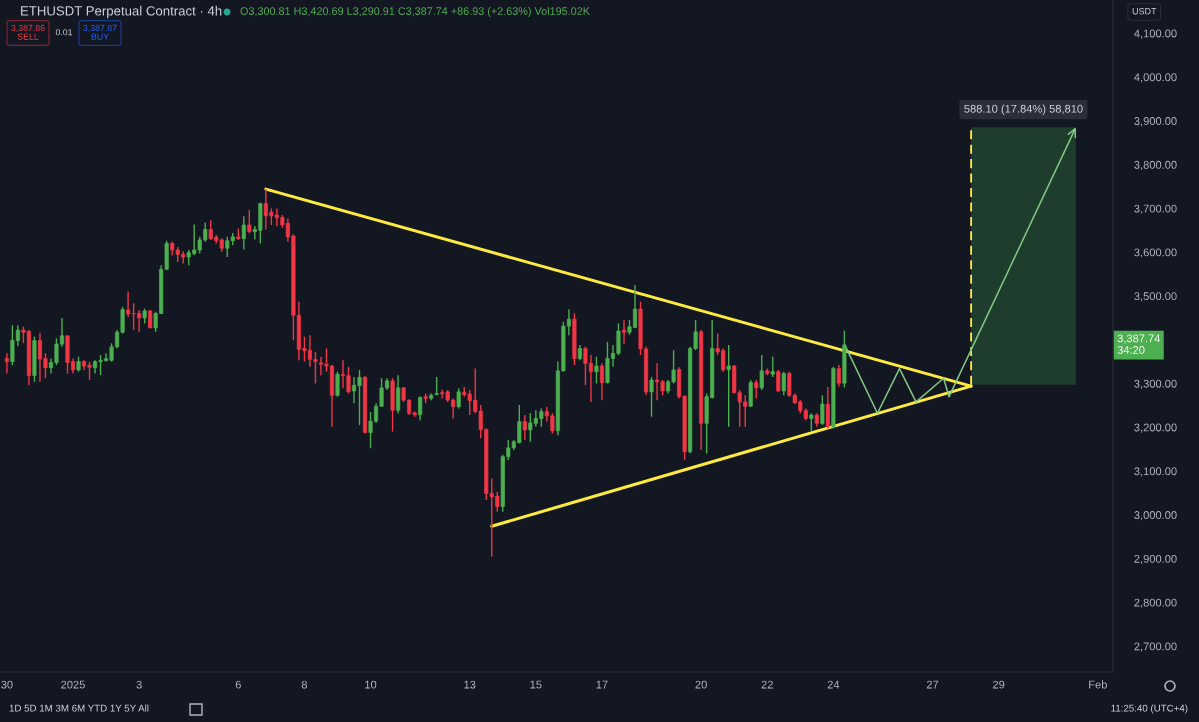 This screenshot has height=722, width=1199. I want to click on text: 11:25:40 (UTC+4), so click(1149, 709).